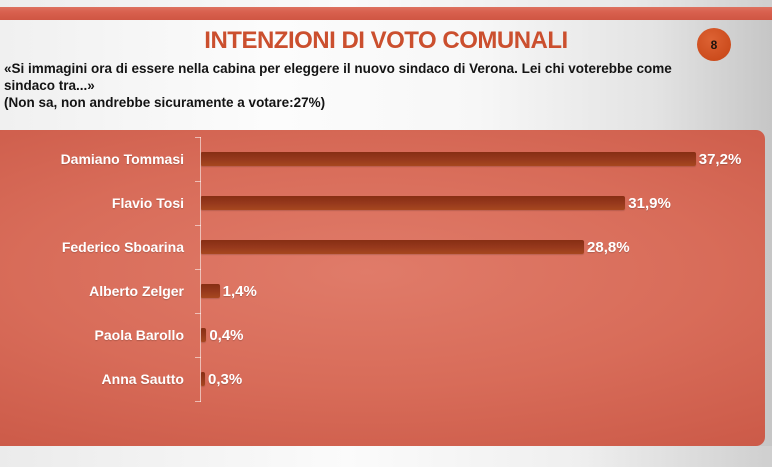 The image size is (772, 467). Describe the element at coordinates (147, 203) in the screenshot. I see `category-label: Flavio Tosi` at that location.